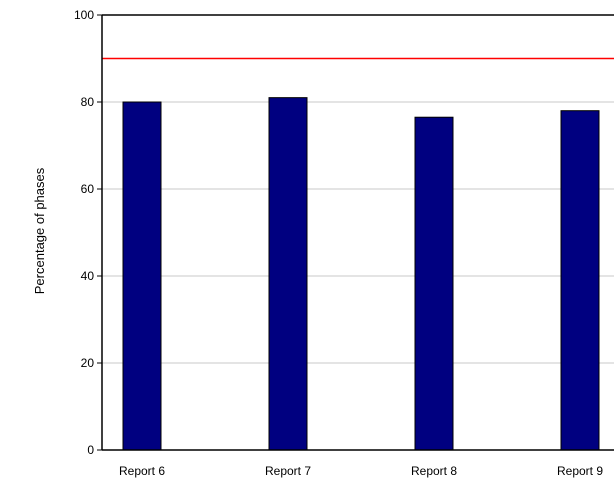 This screenshot has width=614, height=484. What do you see at coordinates (361, 471) in the screenshot?
I see `x-tick-labels: Report 6 Report 7 Report 8 Report 9` at bounding box center [361, 471].